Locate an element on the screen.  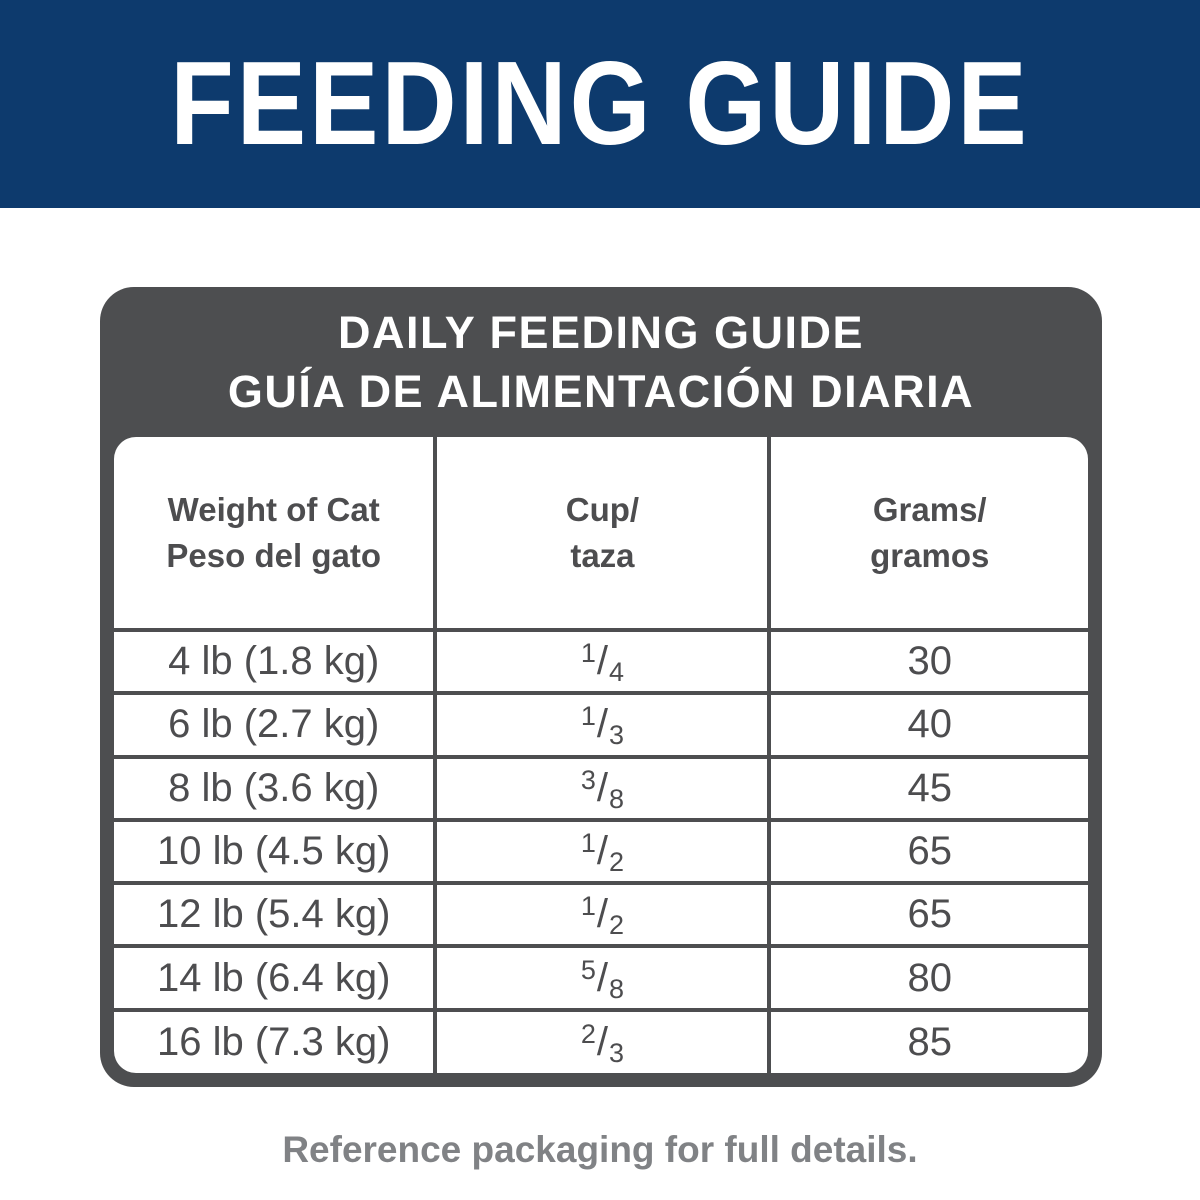
cell-grams: 30 is located at coordinates (927, 661).